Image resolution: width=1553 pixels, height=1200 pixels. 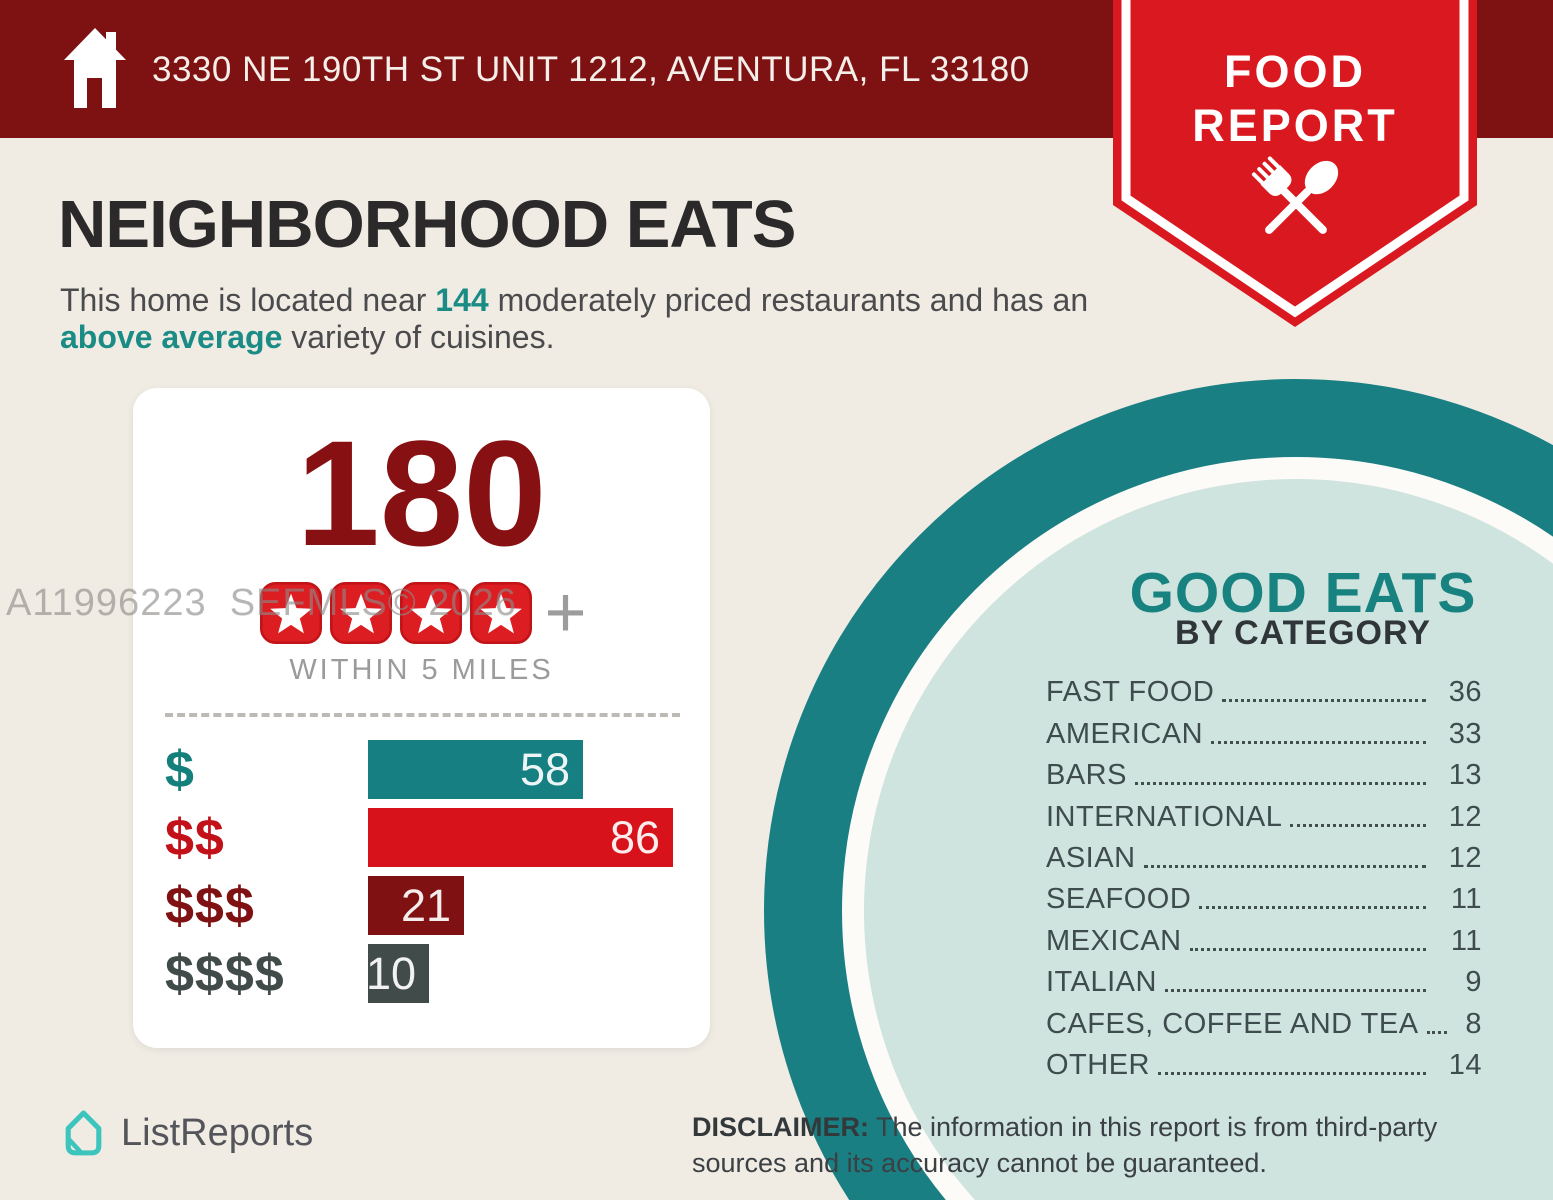 I want to click on listreports-brand: ListReports, so click(x=186, y=1133).